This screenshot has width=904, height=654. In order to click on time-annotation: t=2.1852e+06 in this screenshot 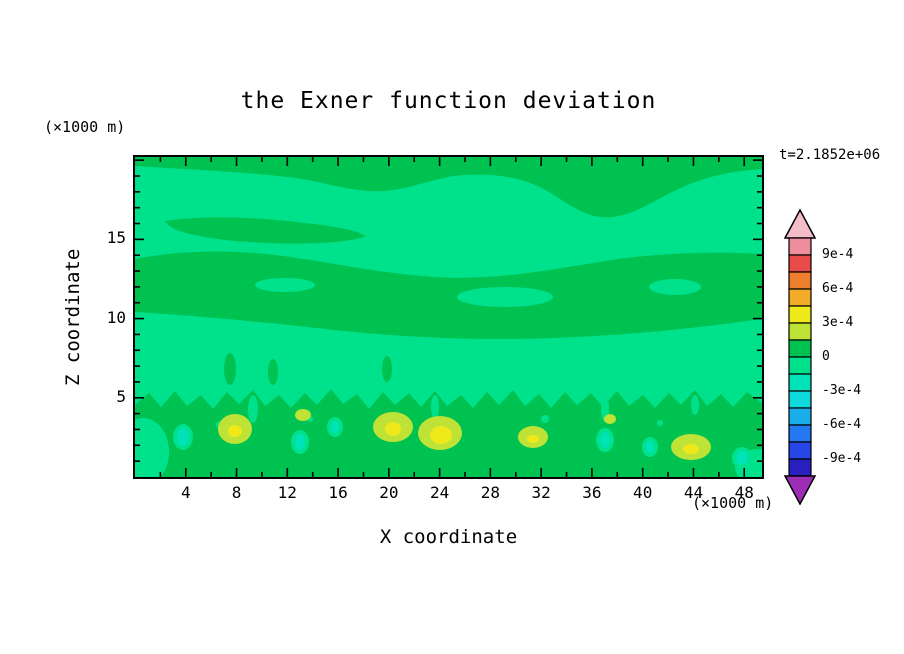, I will do `click(830, 155)`.